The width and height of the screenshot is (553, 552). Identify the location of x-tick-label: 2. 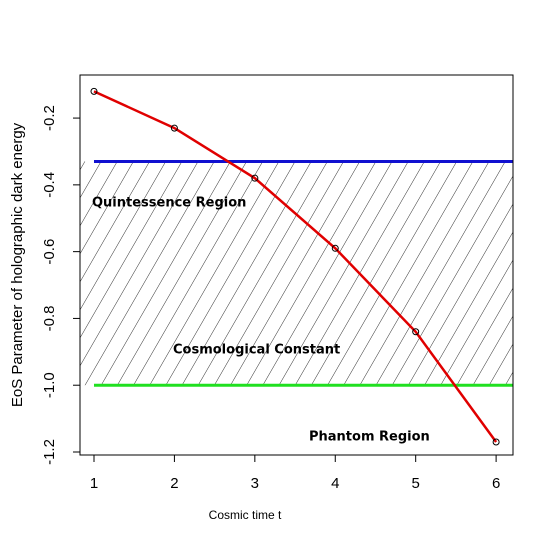
(174, 483).